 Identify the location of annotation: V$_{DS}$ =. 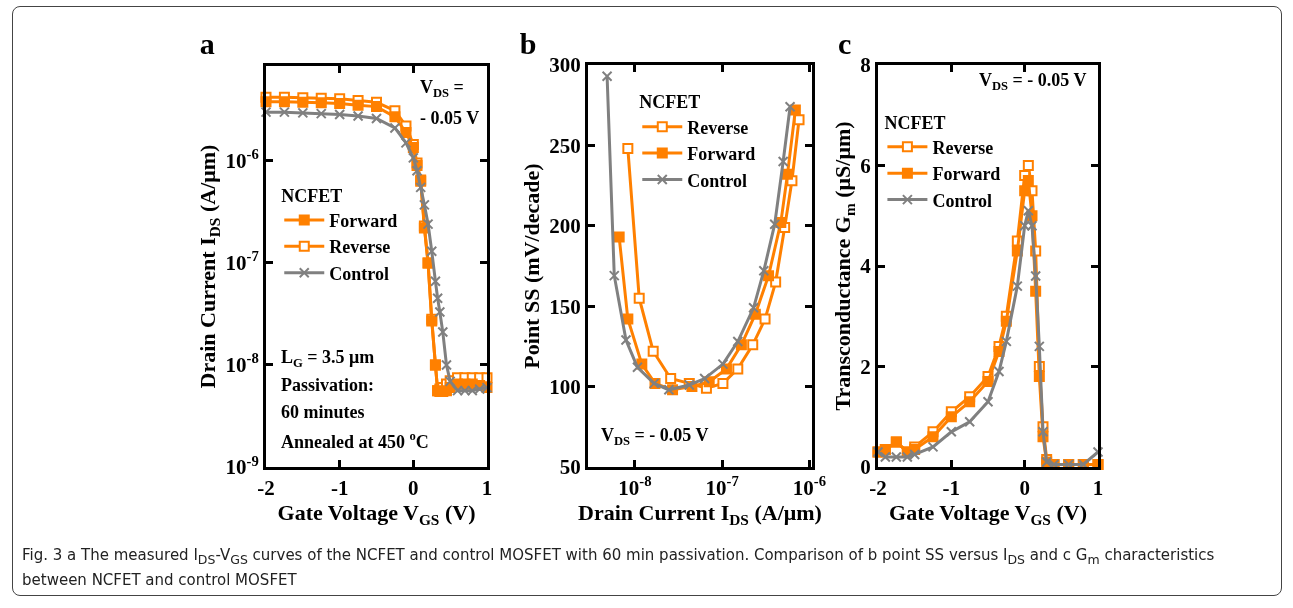
(442, 88).